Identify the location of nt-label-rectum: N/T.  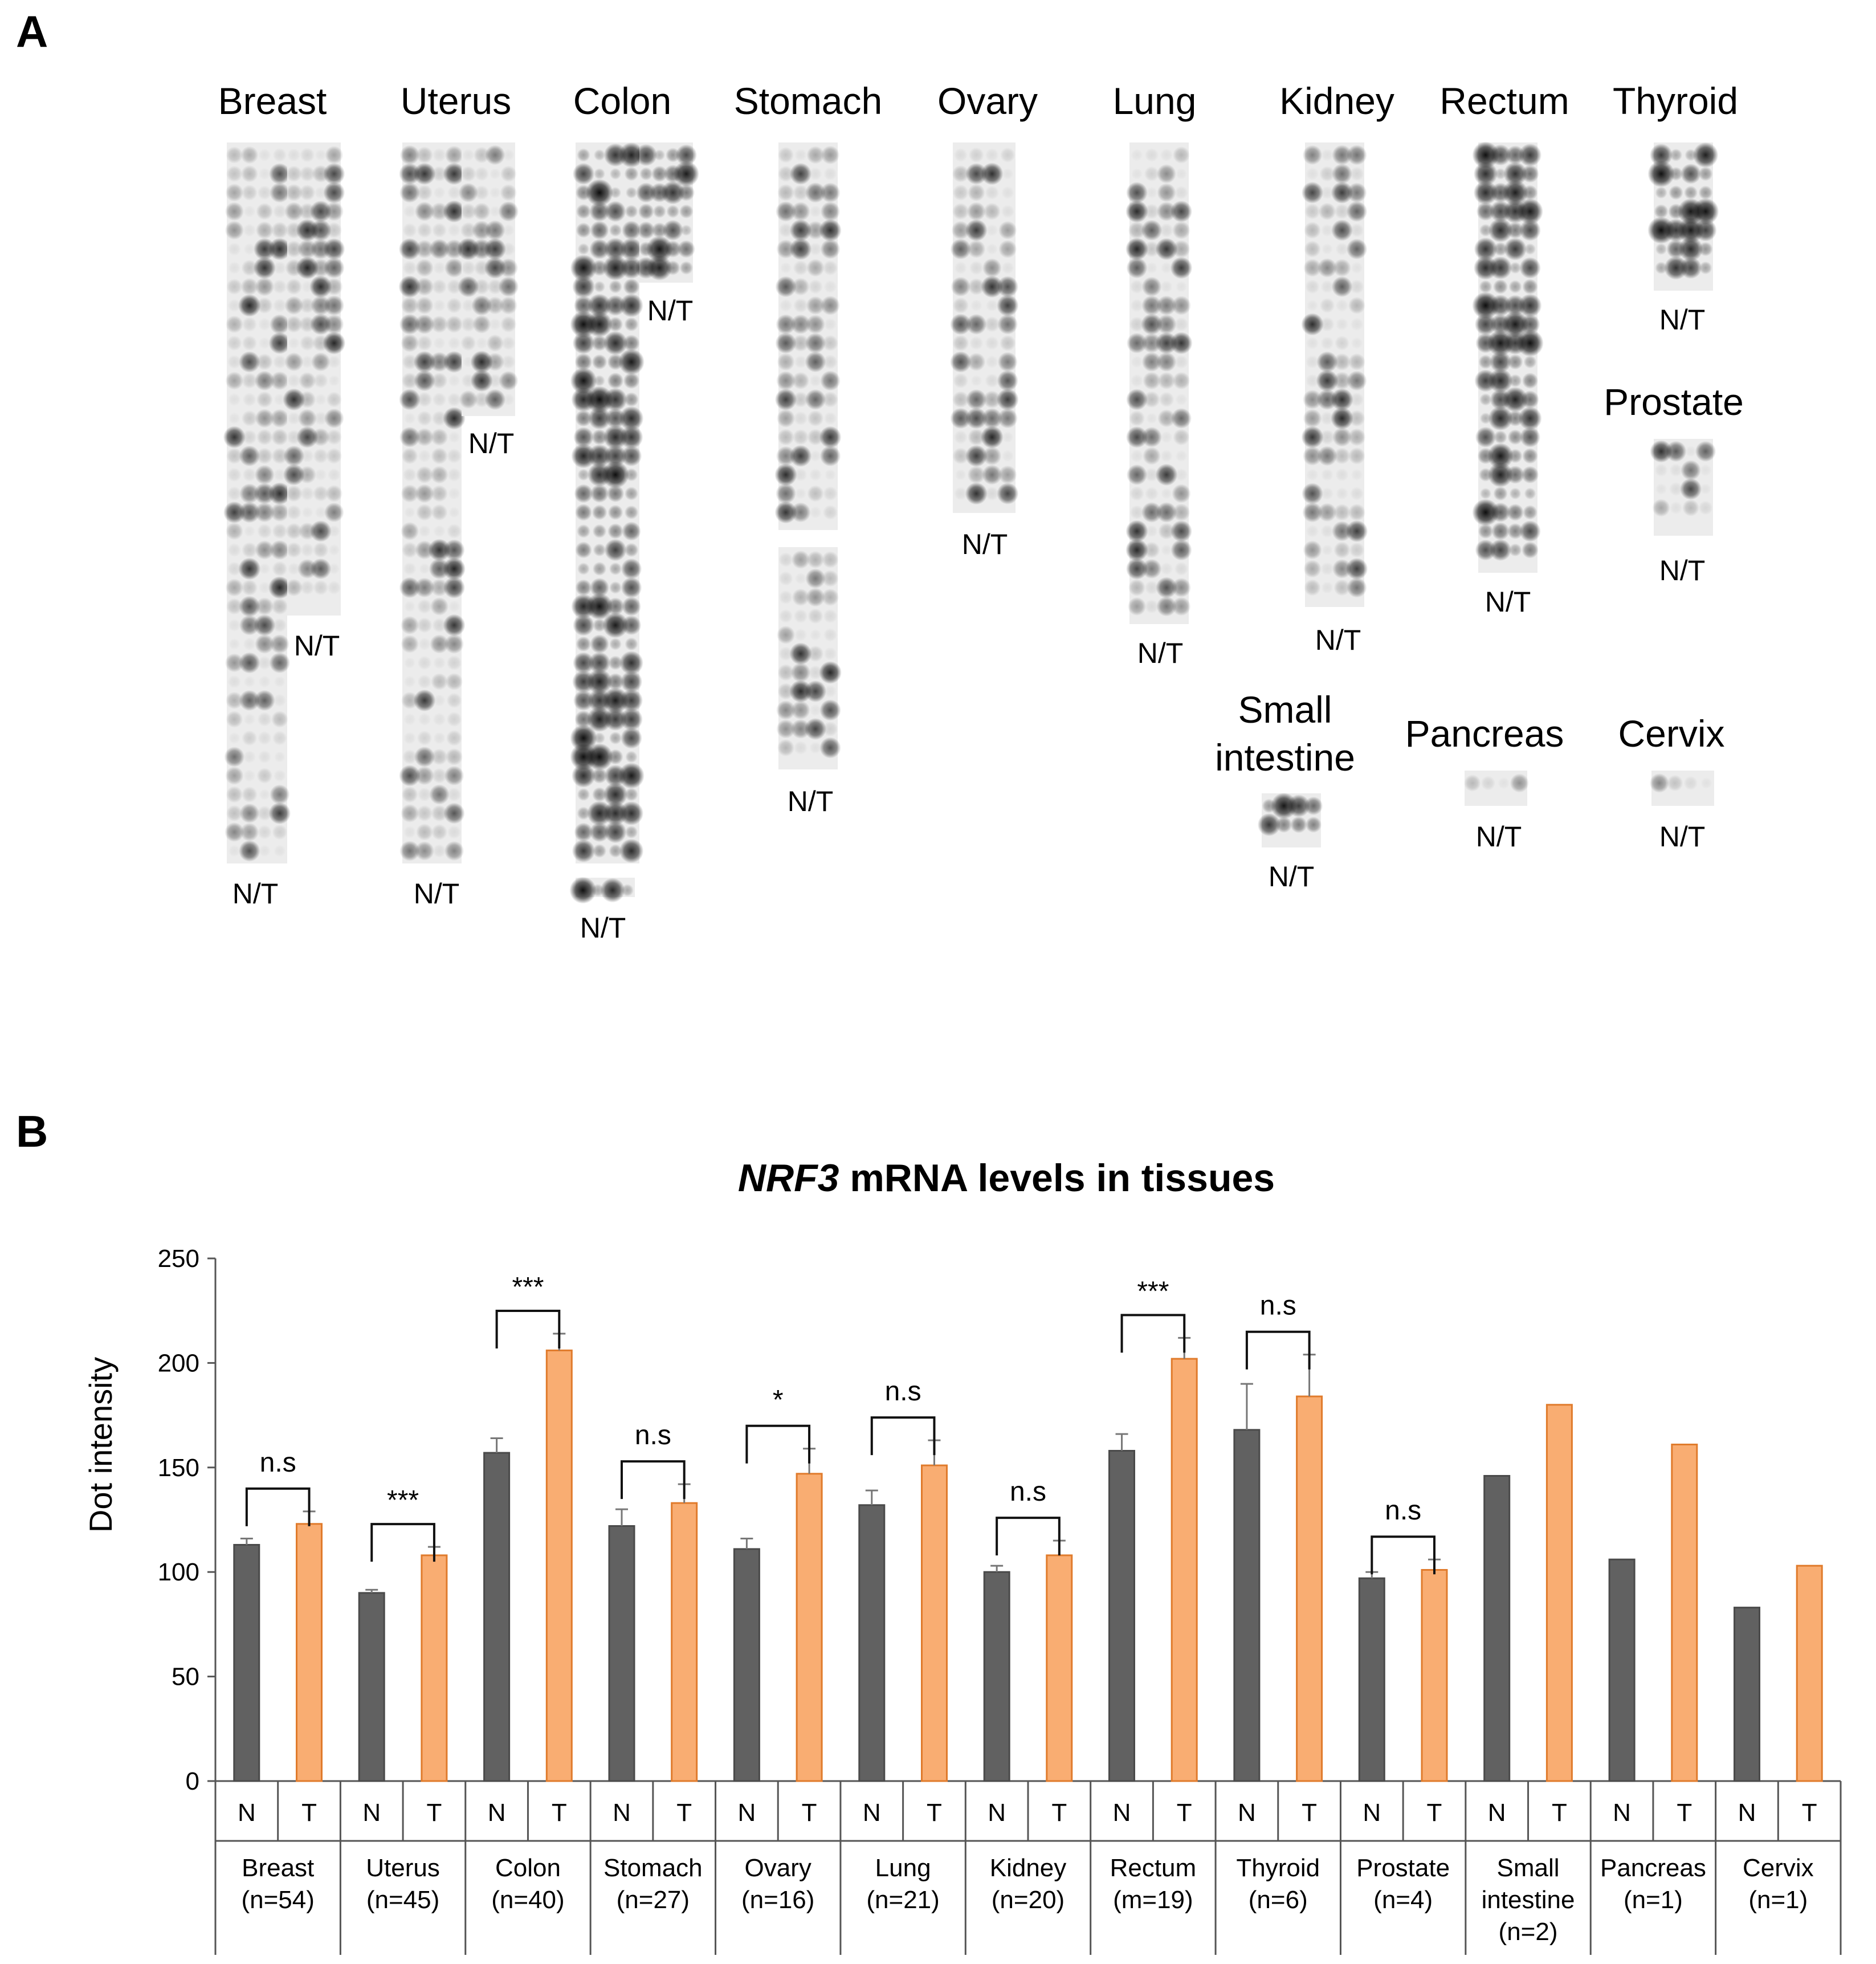
(1508, 602).